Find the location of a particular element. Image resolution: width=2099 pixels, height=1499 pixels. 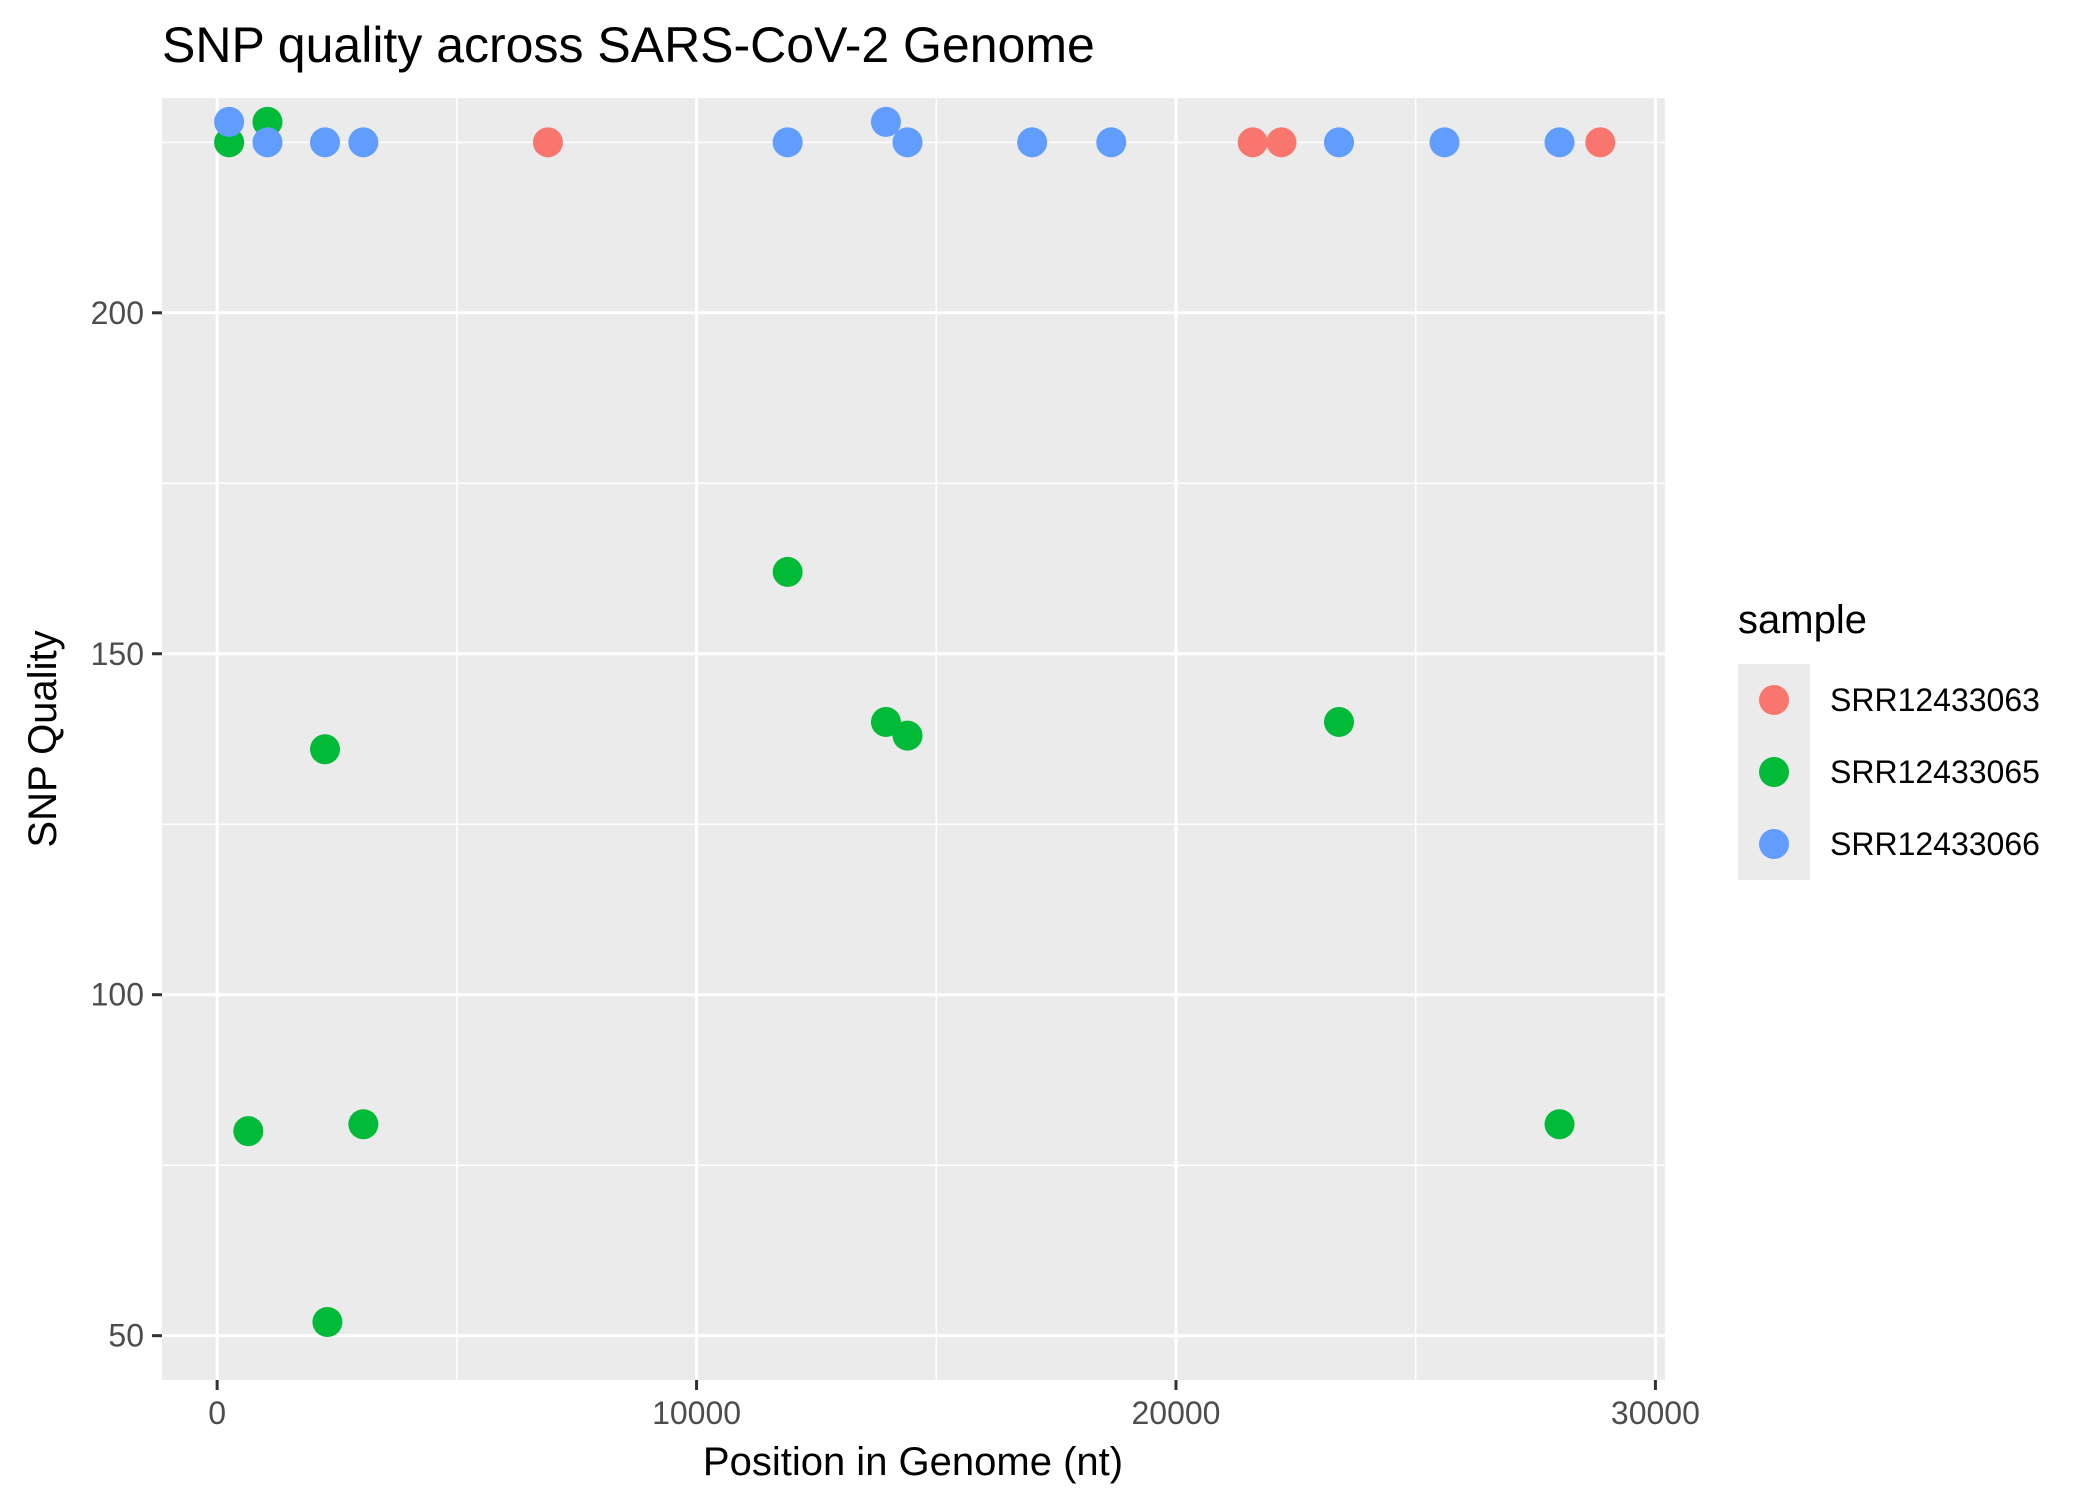

legend-key-SRR12433066 is located at coordinates (1774, 844).